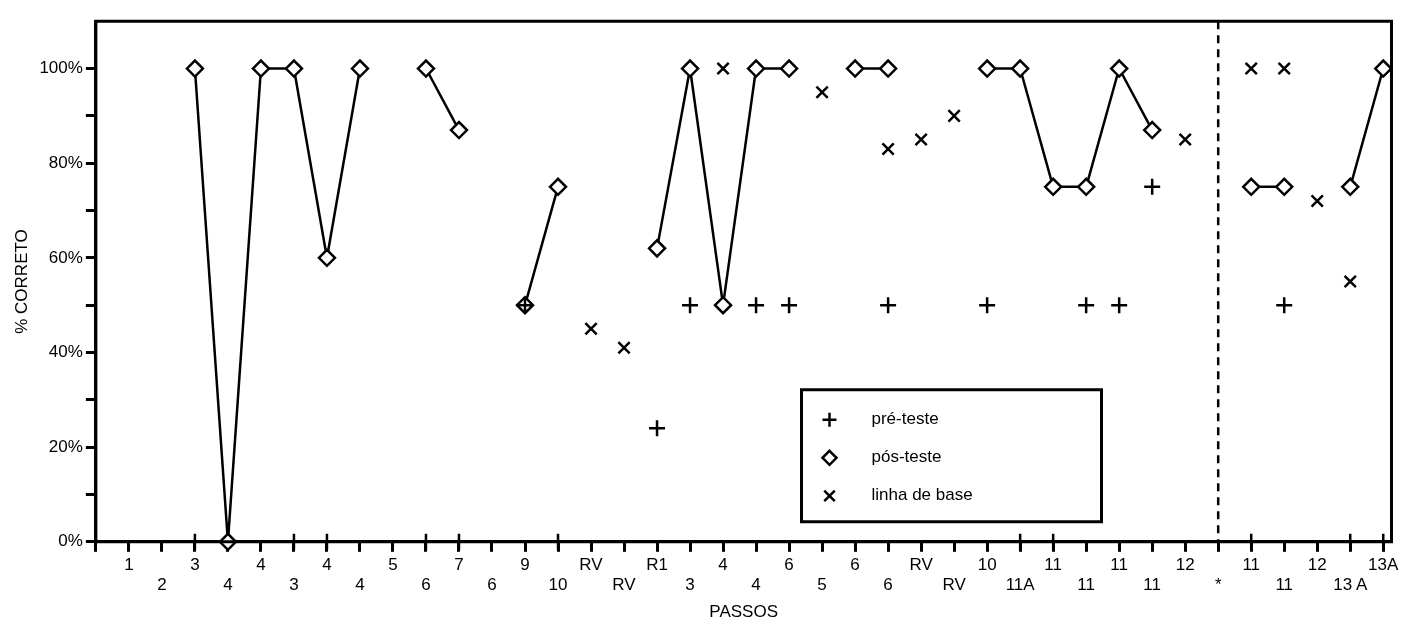  I want to click on legend-label: pós-teste, so click(906, 457).